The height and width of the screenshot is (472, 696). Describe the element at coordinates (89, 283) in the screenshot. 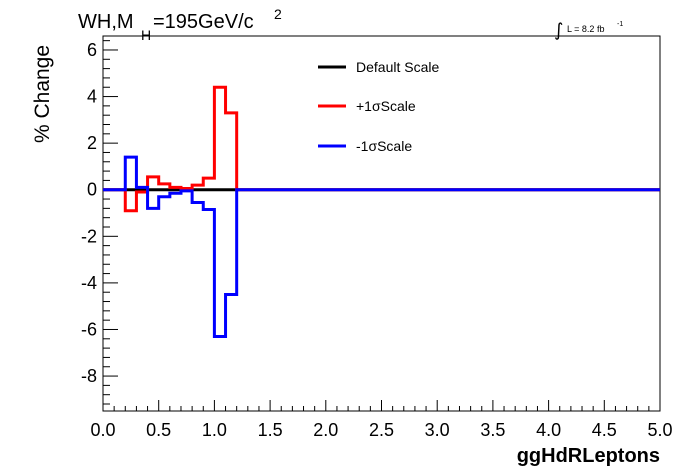

I see `y-tick-label: -4` at that location.